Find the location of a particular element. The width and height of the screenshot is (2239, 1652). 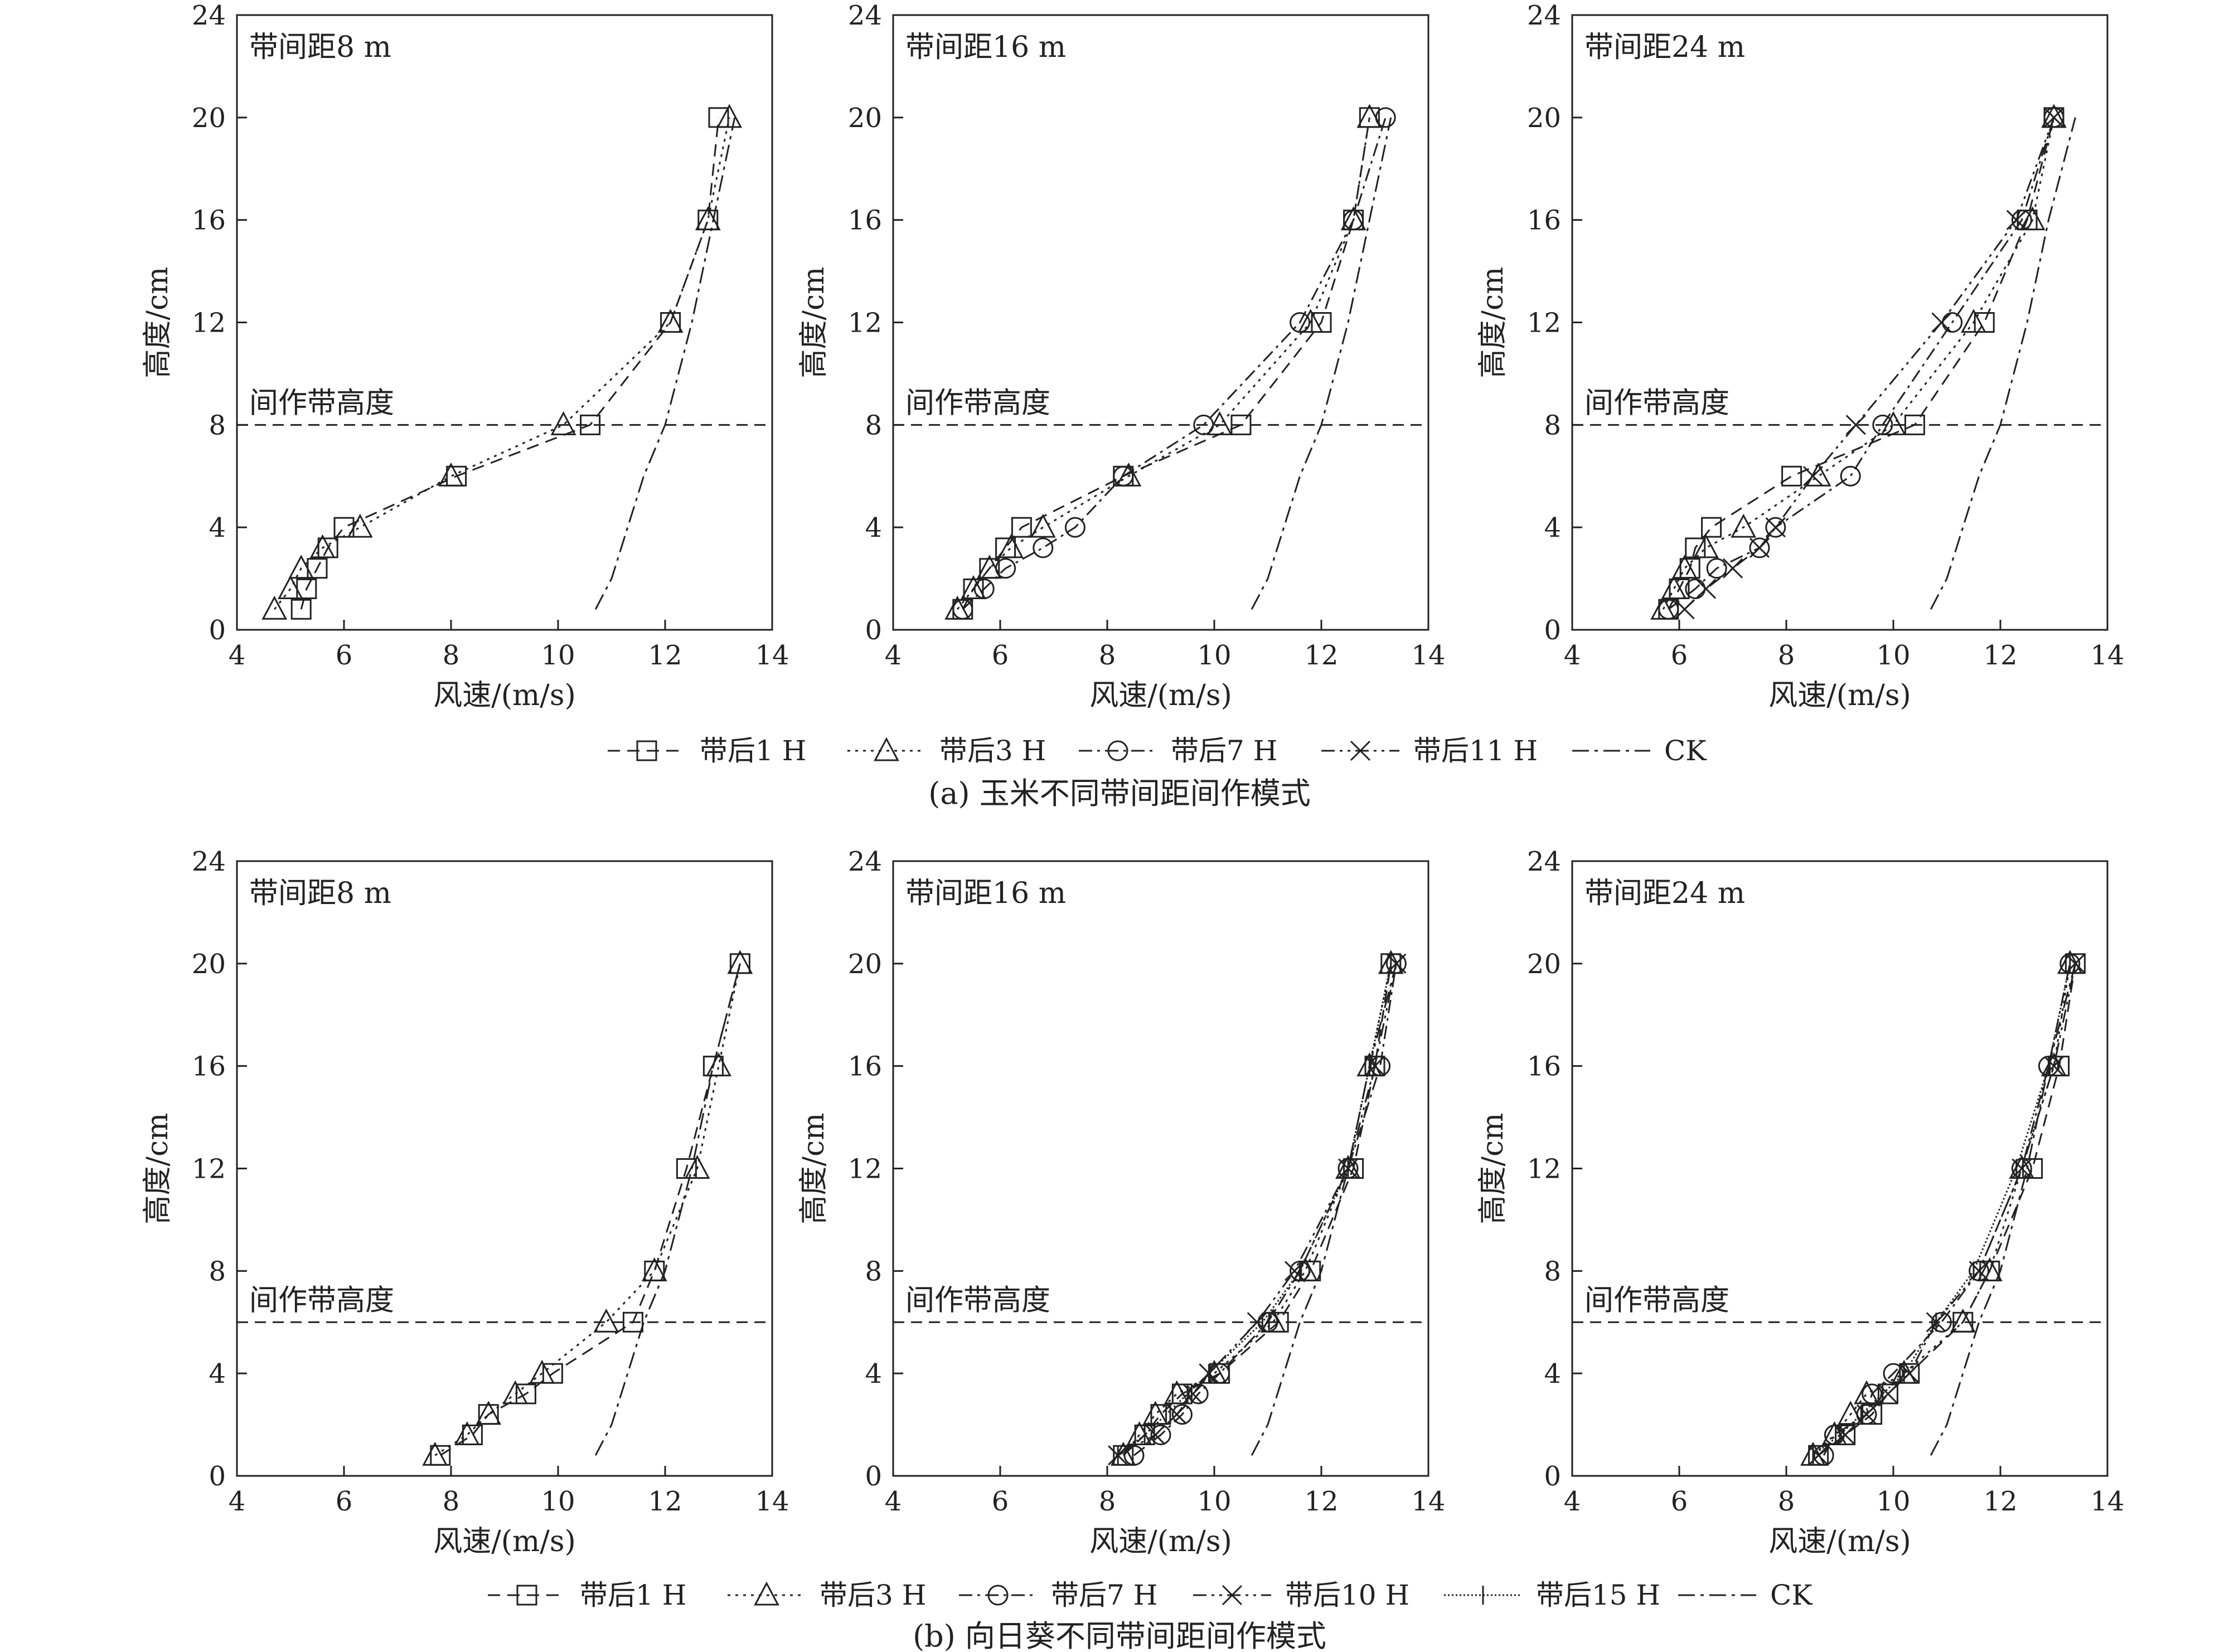

caption-b: (b) 向日葵不同带间距间作模式 is located at coordinates (1119, 1636).